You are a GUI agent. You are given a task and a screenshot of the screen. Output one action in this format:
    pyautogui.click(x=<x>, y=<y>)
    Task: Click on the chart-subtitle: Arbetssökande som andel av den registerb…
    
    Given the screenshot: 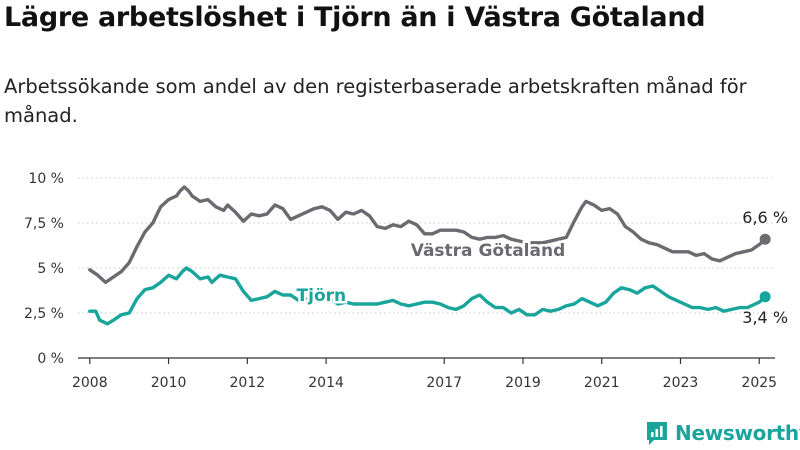 What is the action you would take?
    pyautogui.click(x=375, y=101)
    